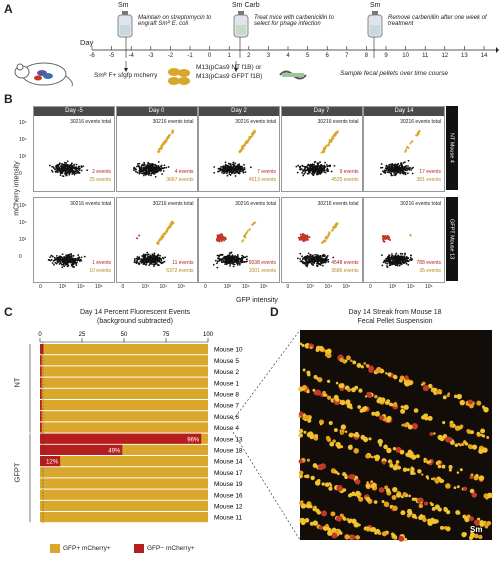  I want to click on sample-label: Sample fecal pellets over time course, so click(394, 73).